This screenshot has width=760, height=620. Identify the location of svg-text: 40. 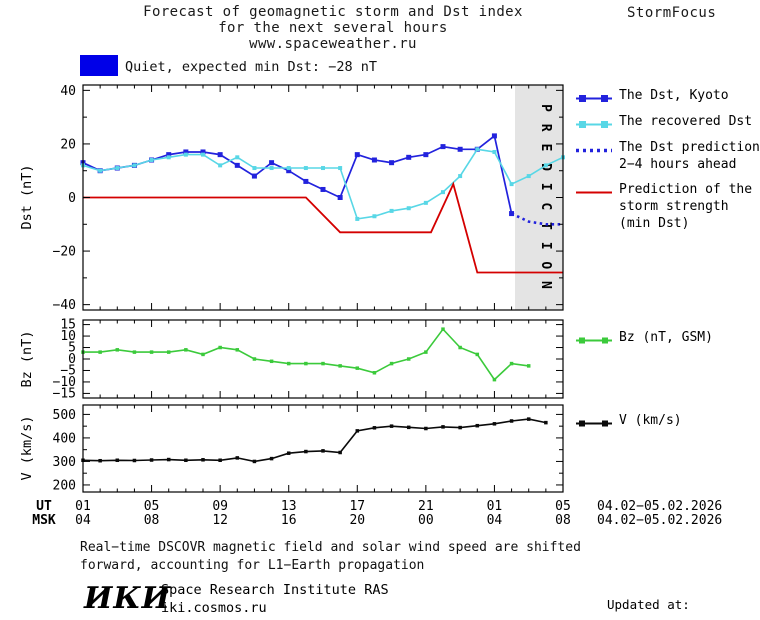
(68, 91).